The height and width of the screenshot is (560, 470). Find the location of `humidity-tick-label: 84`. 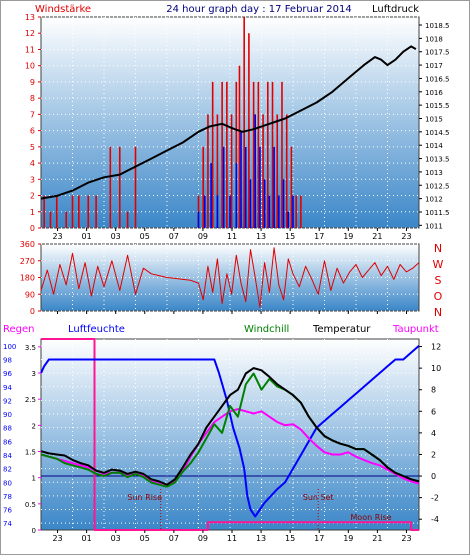

humidity-tick-label: 84 is located at coordinates (7, 456).